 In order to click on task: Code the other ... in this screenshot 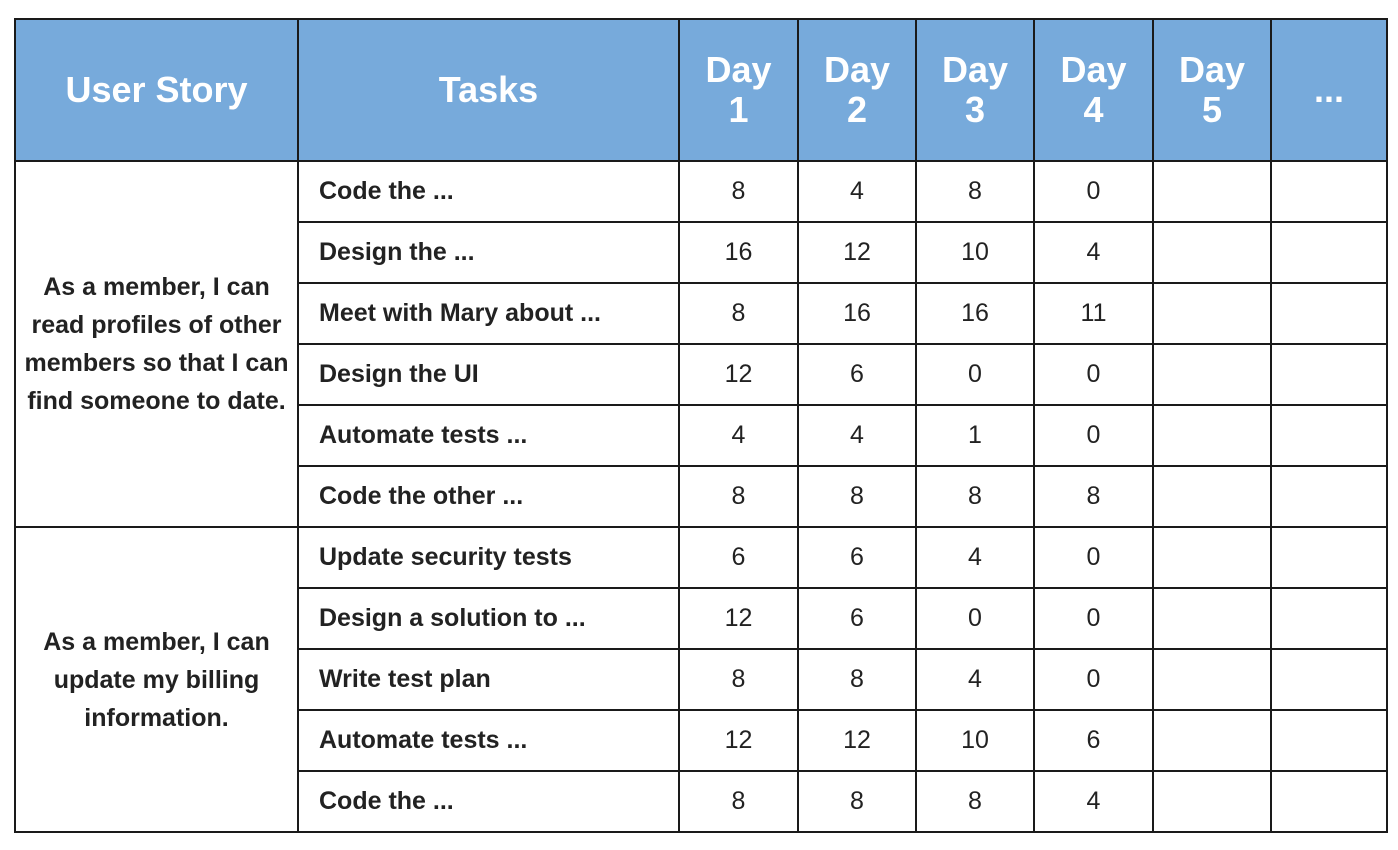, I will do `click(488, 496)`.